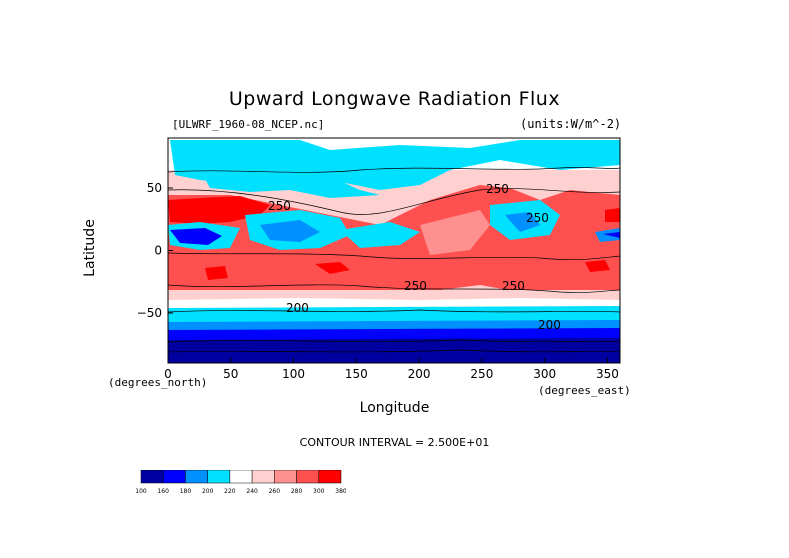 This screenshot has width=789, height=558. What do you see at coordinates (163, 491) in the screenshot?
I see `colorbar-label: 160` at bounding box center [163, 491].